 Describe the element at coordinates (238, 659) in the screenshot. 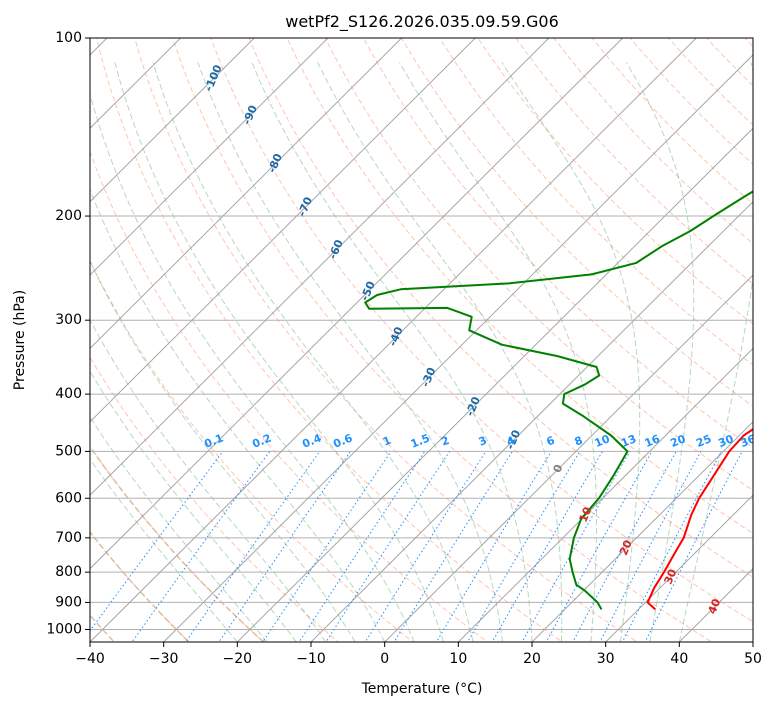

I see `x-tick-label: −20` at that location.